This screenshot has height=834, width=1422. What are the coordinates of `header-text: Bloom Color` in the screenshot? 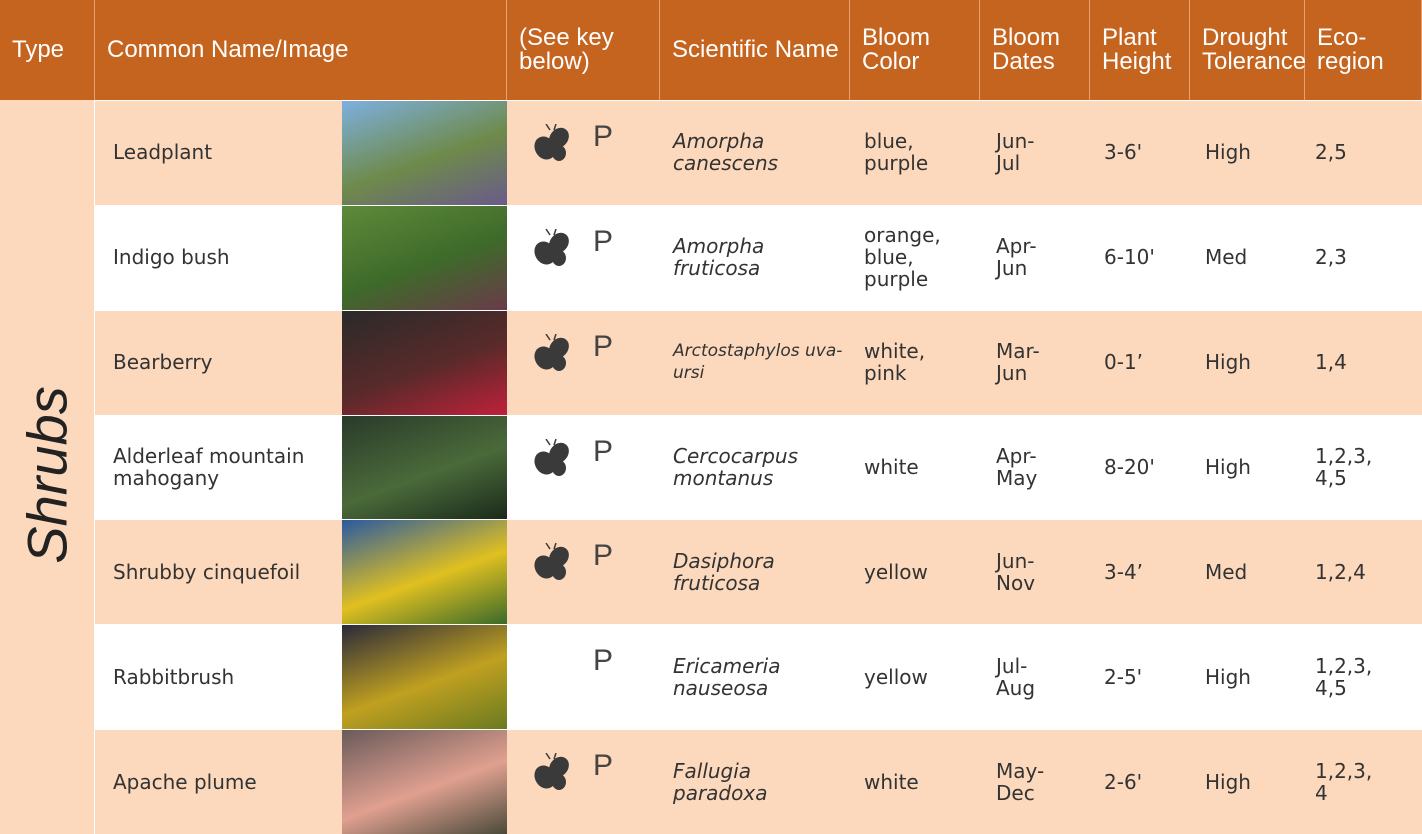 It's located at (896, 49).